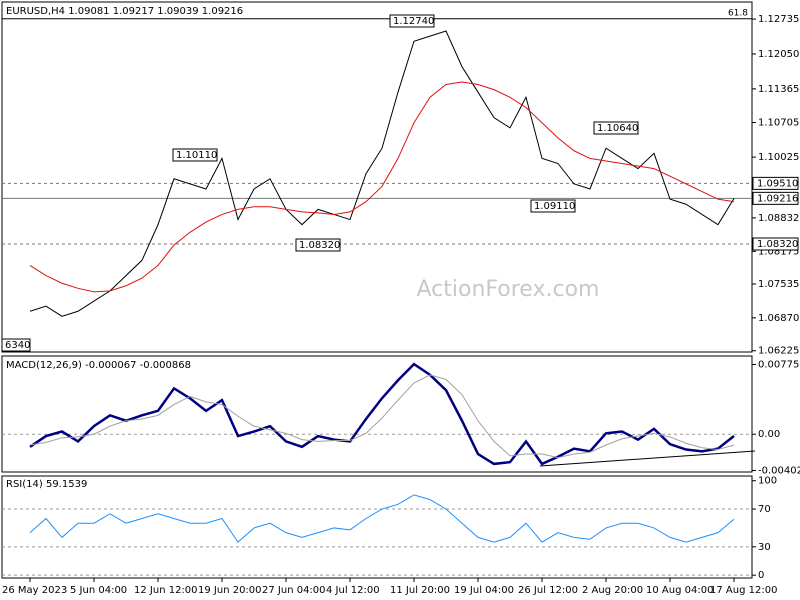 Image resolution: width=800 pixels, height=600 pixels. Describe the element at coordinates (738, 13) in the screenshot. I see `level-label: 61.8` at that location.